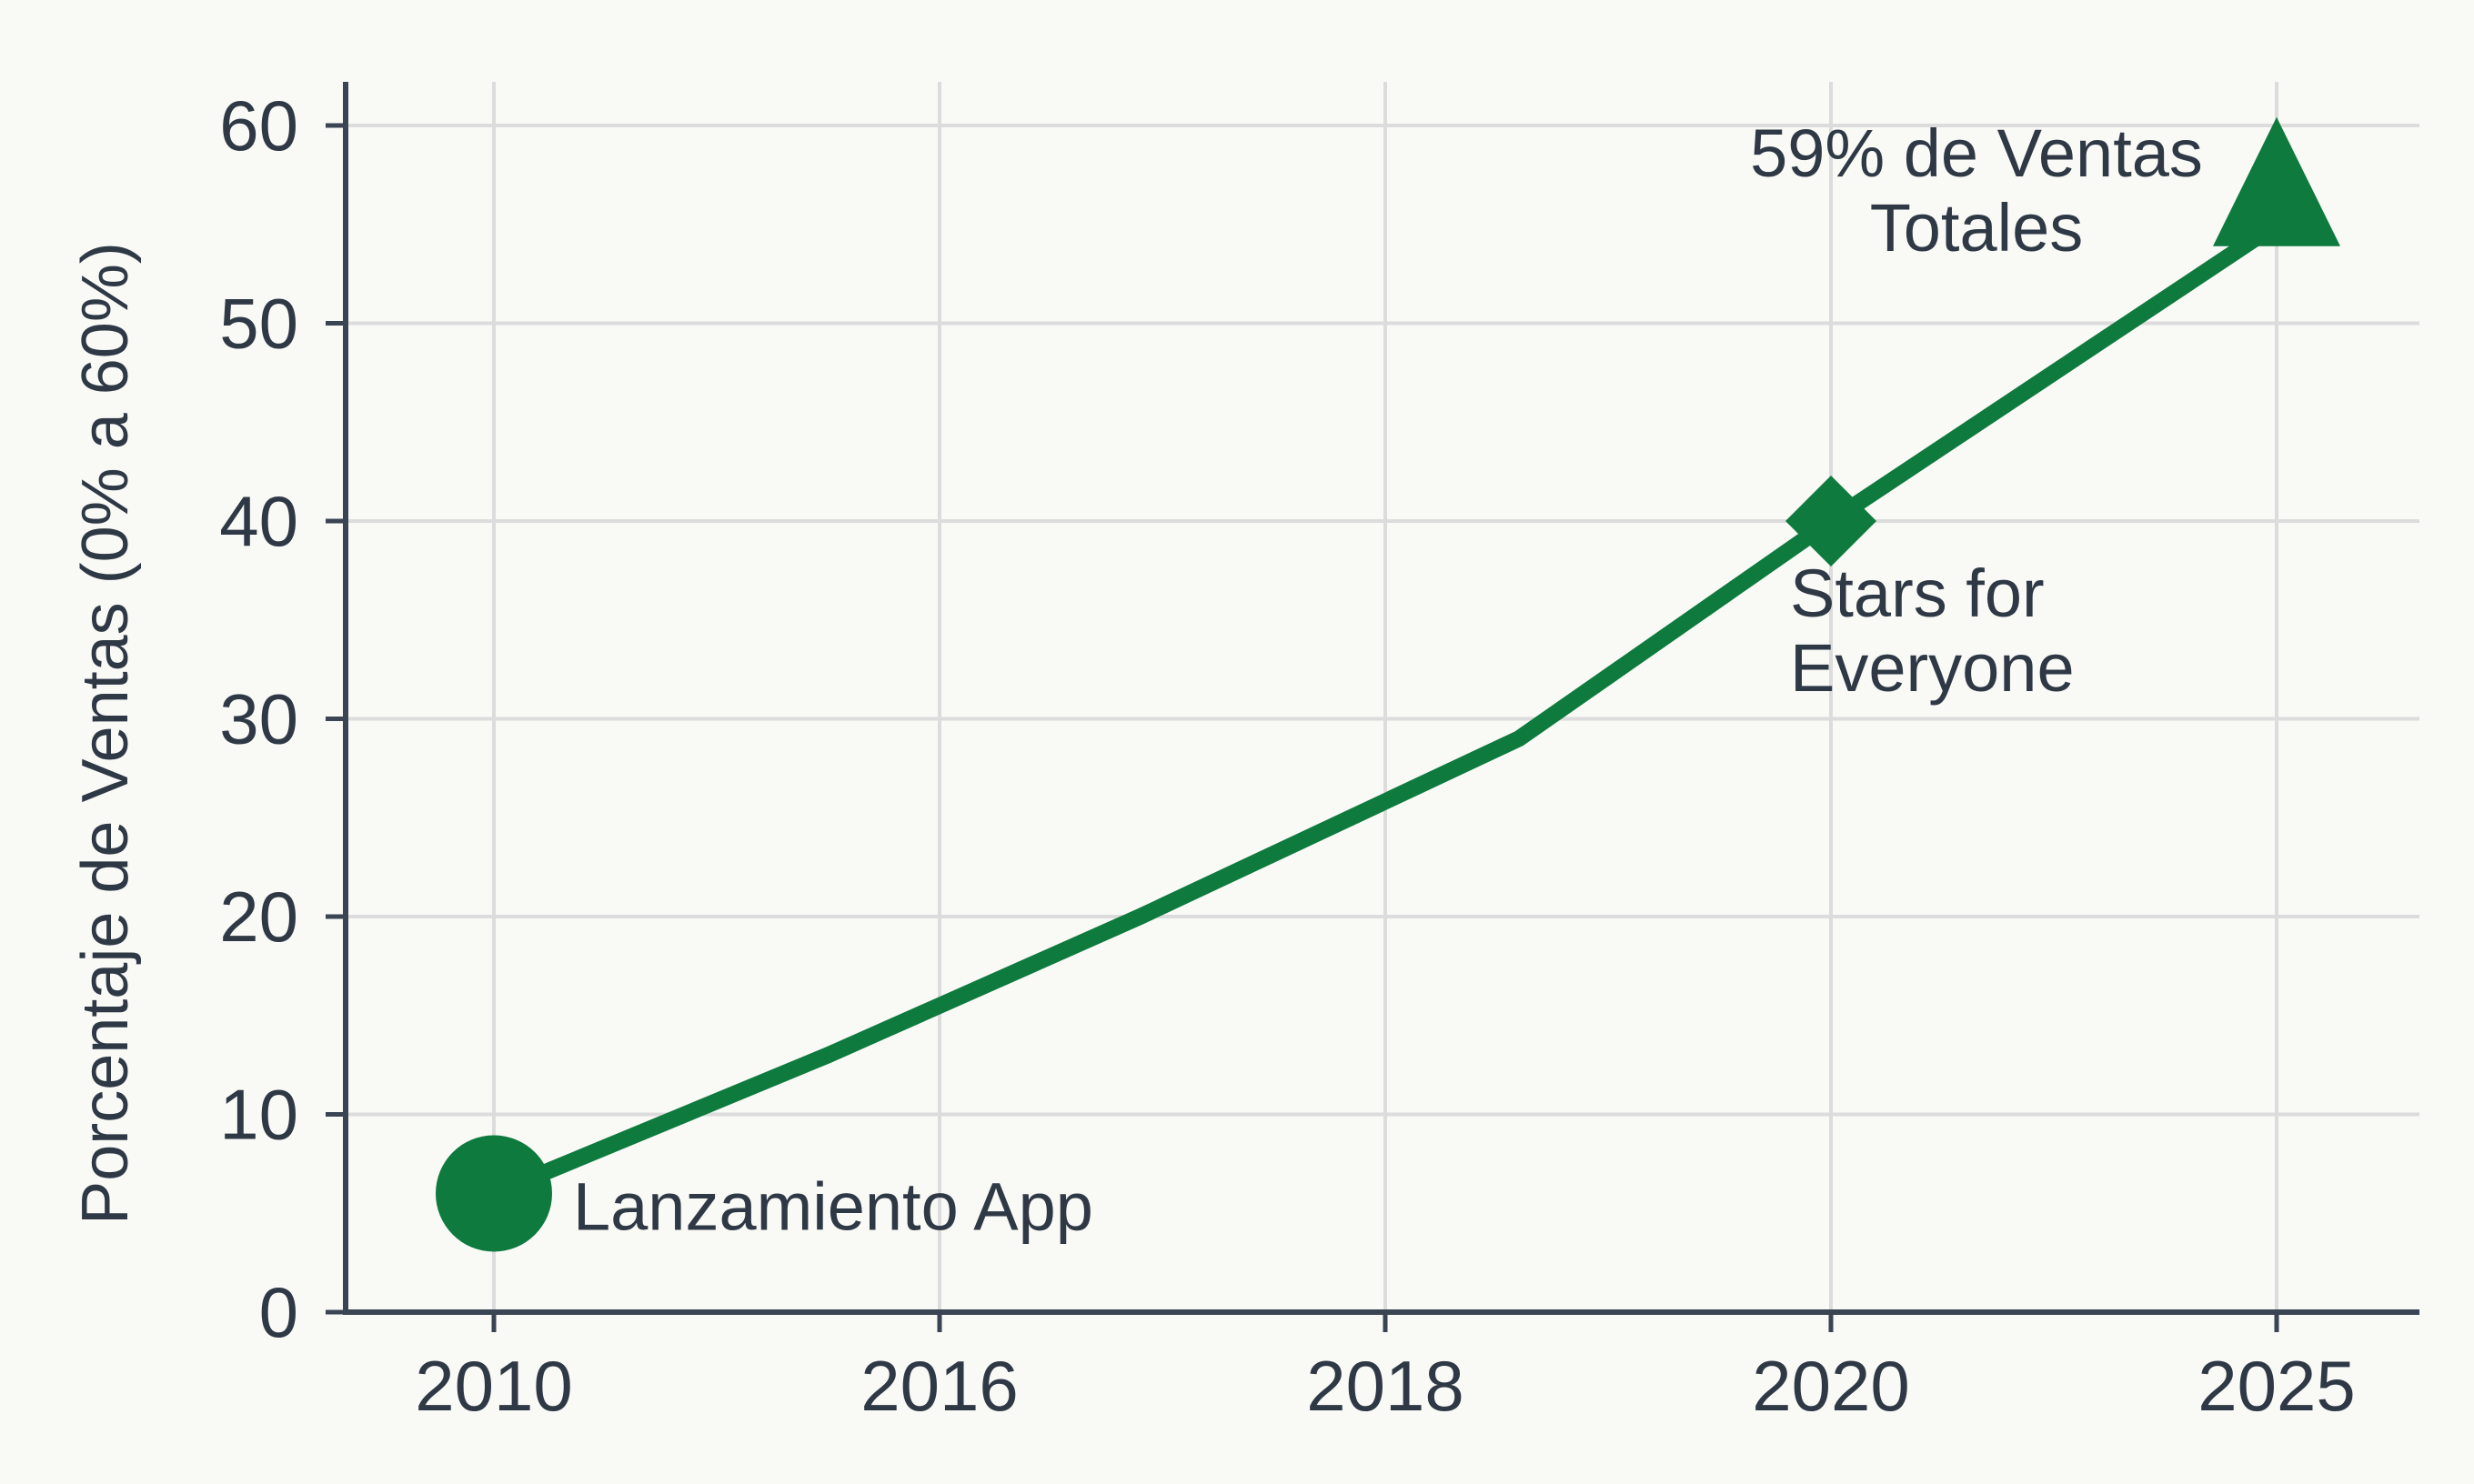  What do you see at coordinates (1385, 1386) in the screenshot?
I see `x-tick-label: 2018` at bounding box center [1385, 1386].